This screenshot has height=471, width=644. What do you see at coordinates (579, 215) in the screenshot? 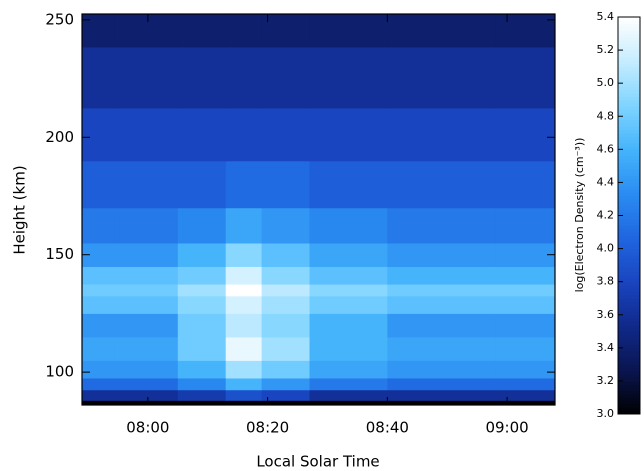
I see `colorbar-label: log(Electron Density (cm⁻³))` at bounding box center [579, 215].